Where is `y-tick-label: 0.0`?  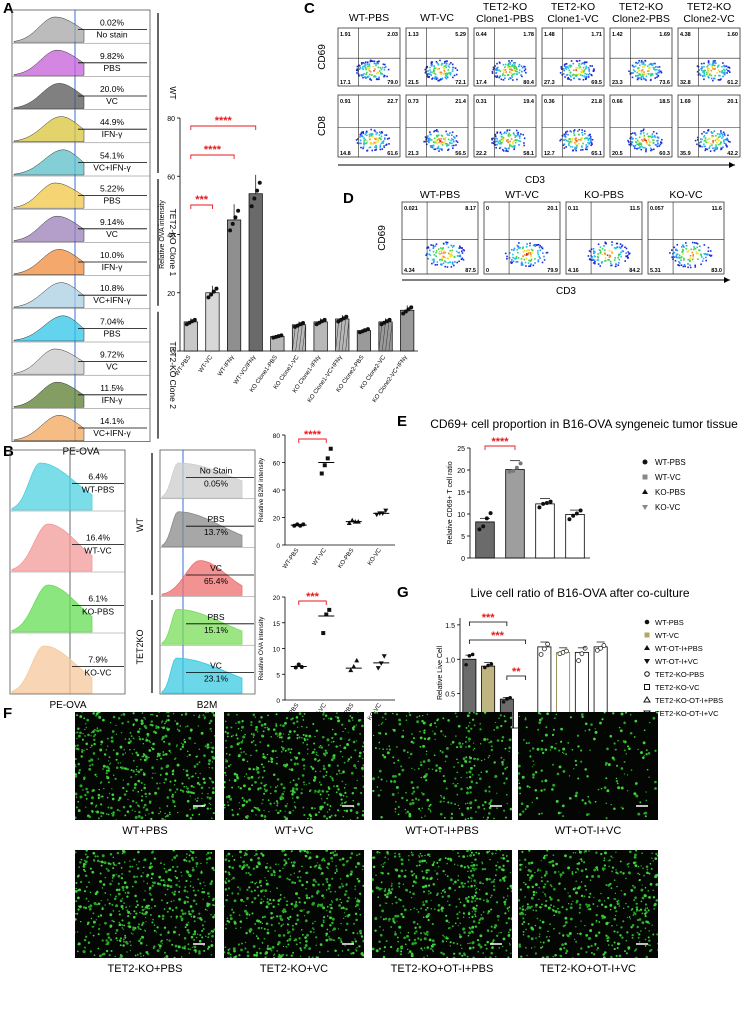 y-tick-label: 0.0 is located at coordinates (450, 729).